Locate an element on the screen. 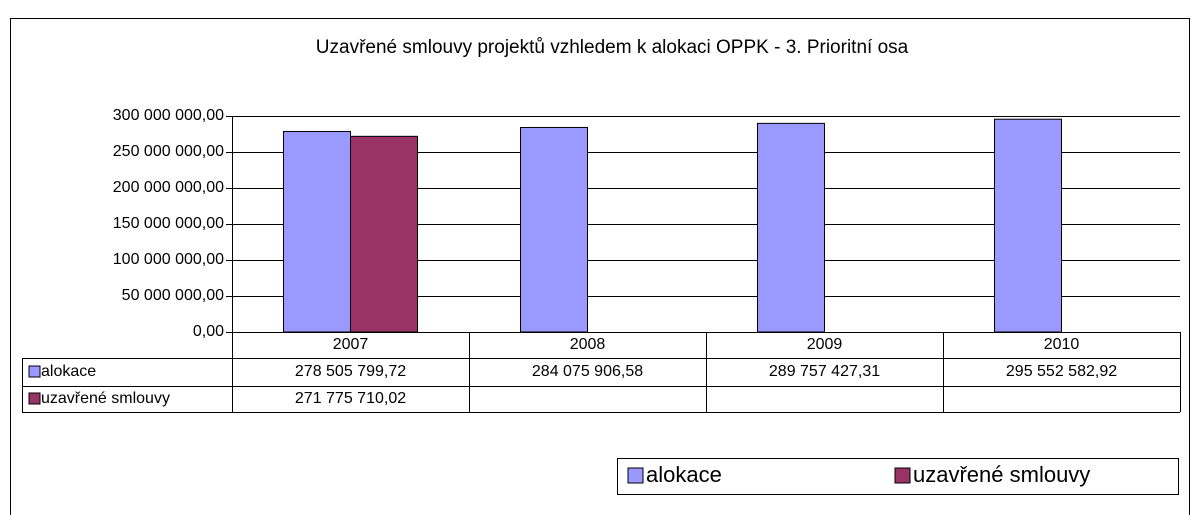 Image resolution: width=1192 pixels, height=515 pixels. table-value: 278 505 799,72 is located at coordinates (350, 371).